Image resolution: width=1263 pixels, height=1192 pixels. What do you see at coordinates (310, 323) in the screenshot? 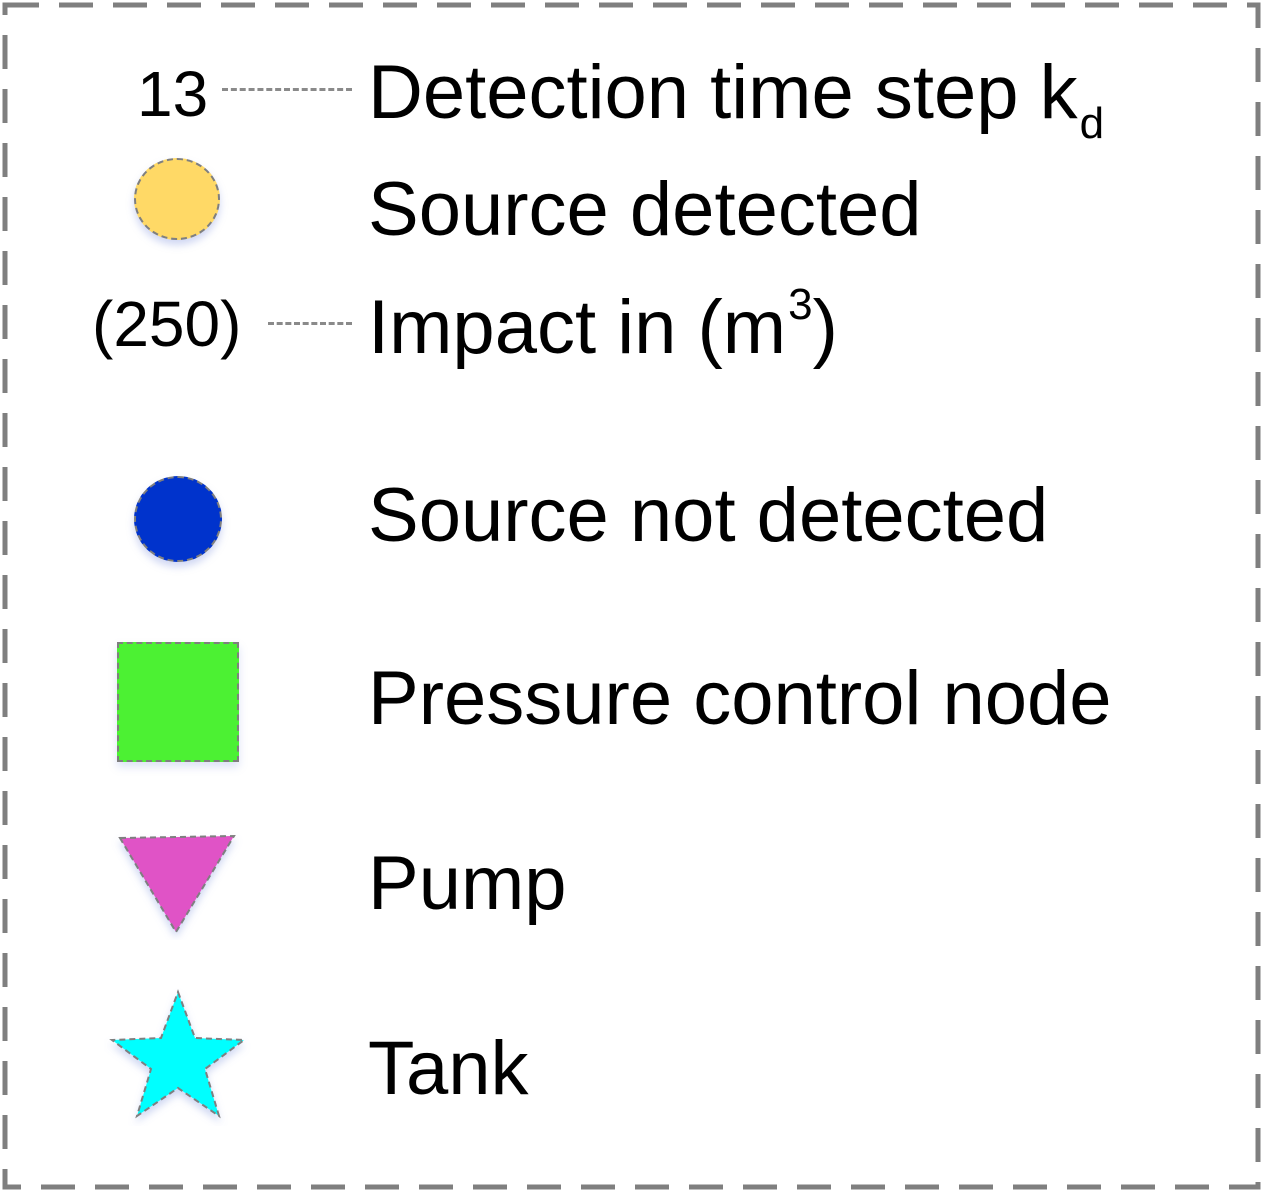
I see `impact-connector` at bounding box center [310, 323].